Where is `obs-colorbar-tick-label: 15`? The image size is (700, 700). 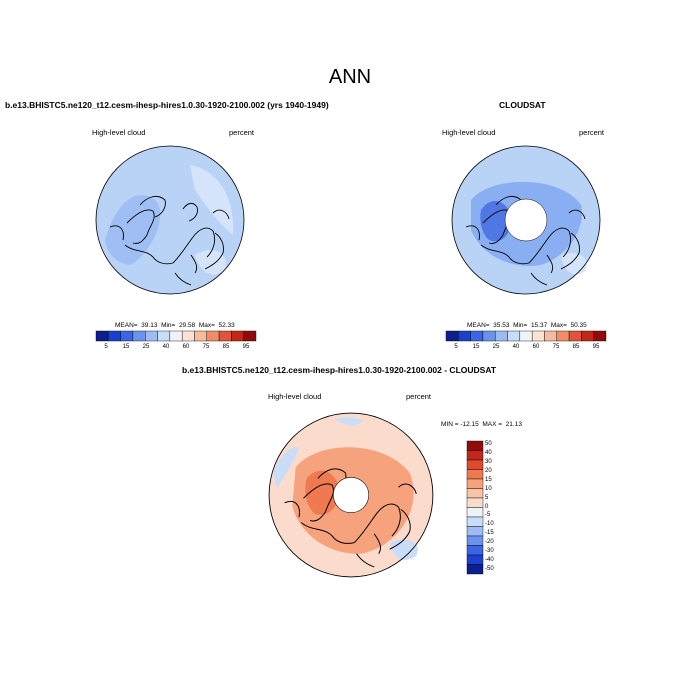 obs-colorbar-tick-label: 15 is located at coordinates (476, 347).